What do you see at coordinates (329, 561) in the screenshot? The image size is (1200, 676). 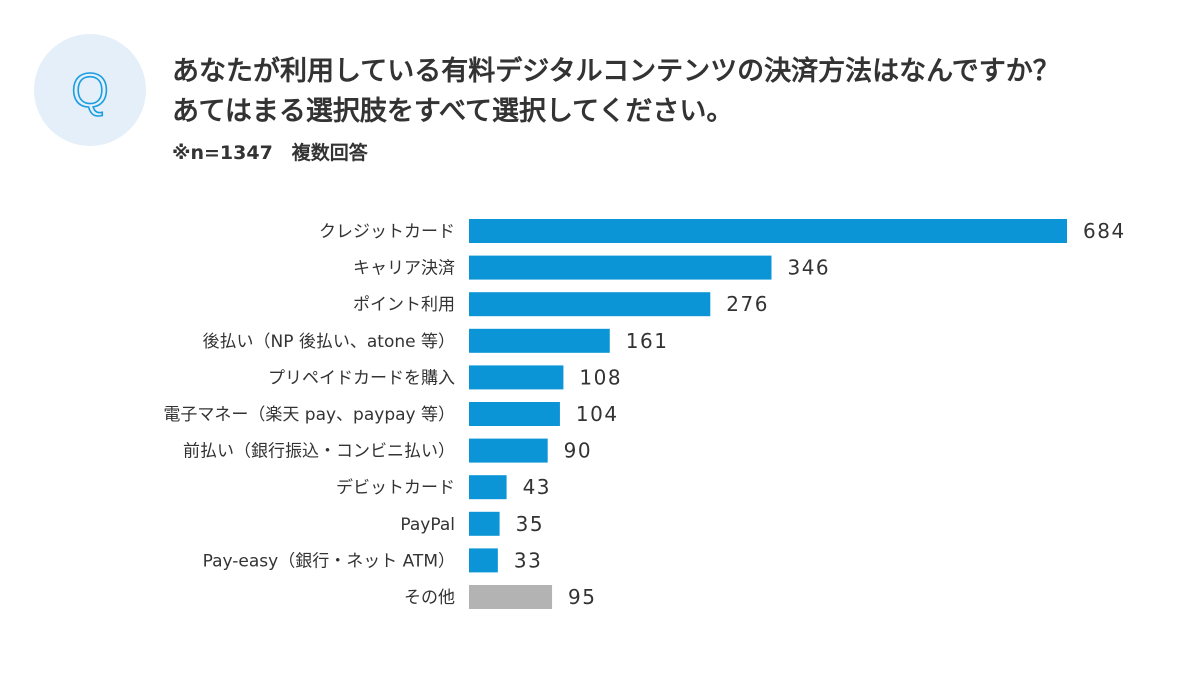 I see `category-label: Pay-easy（銀行・ネット ATM）` at bounding box center [329, 561].